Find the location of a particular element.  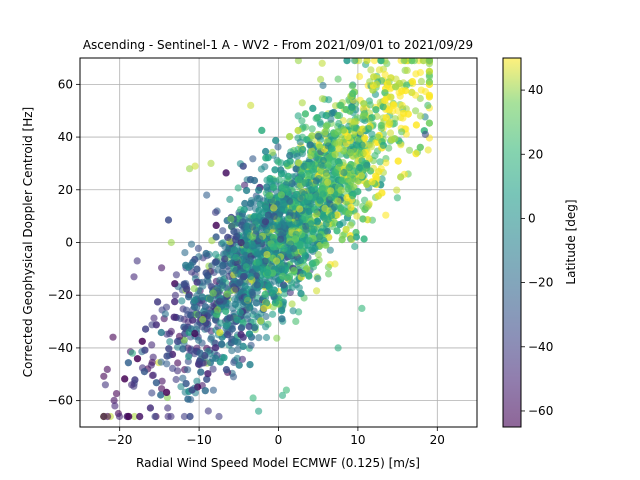

colorbar-label: Latitude [deg] is located at coordinates (571, 241).